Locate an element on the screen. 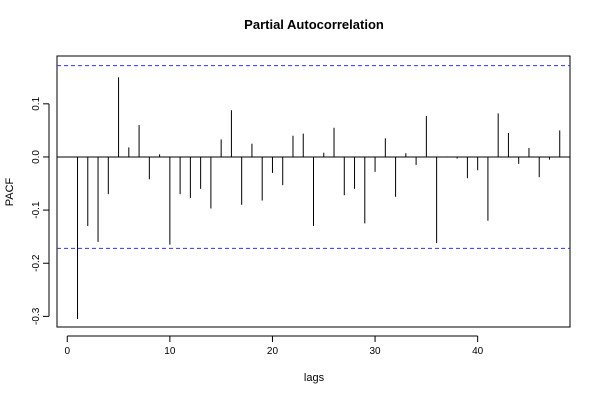  y-axis-label: PACF is located at coordinates (10, 191).